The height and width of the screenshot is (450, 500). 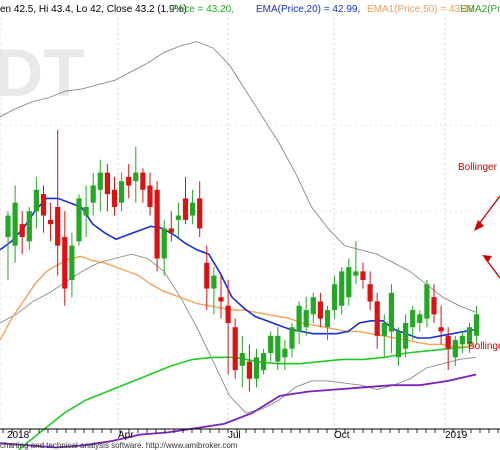 What do you see at coordinates (18, 435) in the screenshot?
I see `x-label-2018: 2018` at bounding box center [18, 435].